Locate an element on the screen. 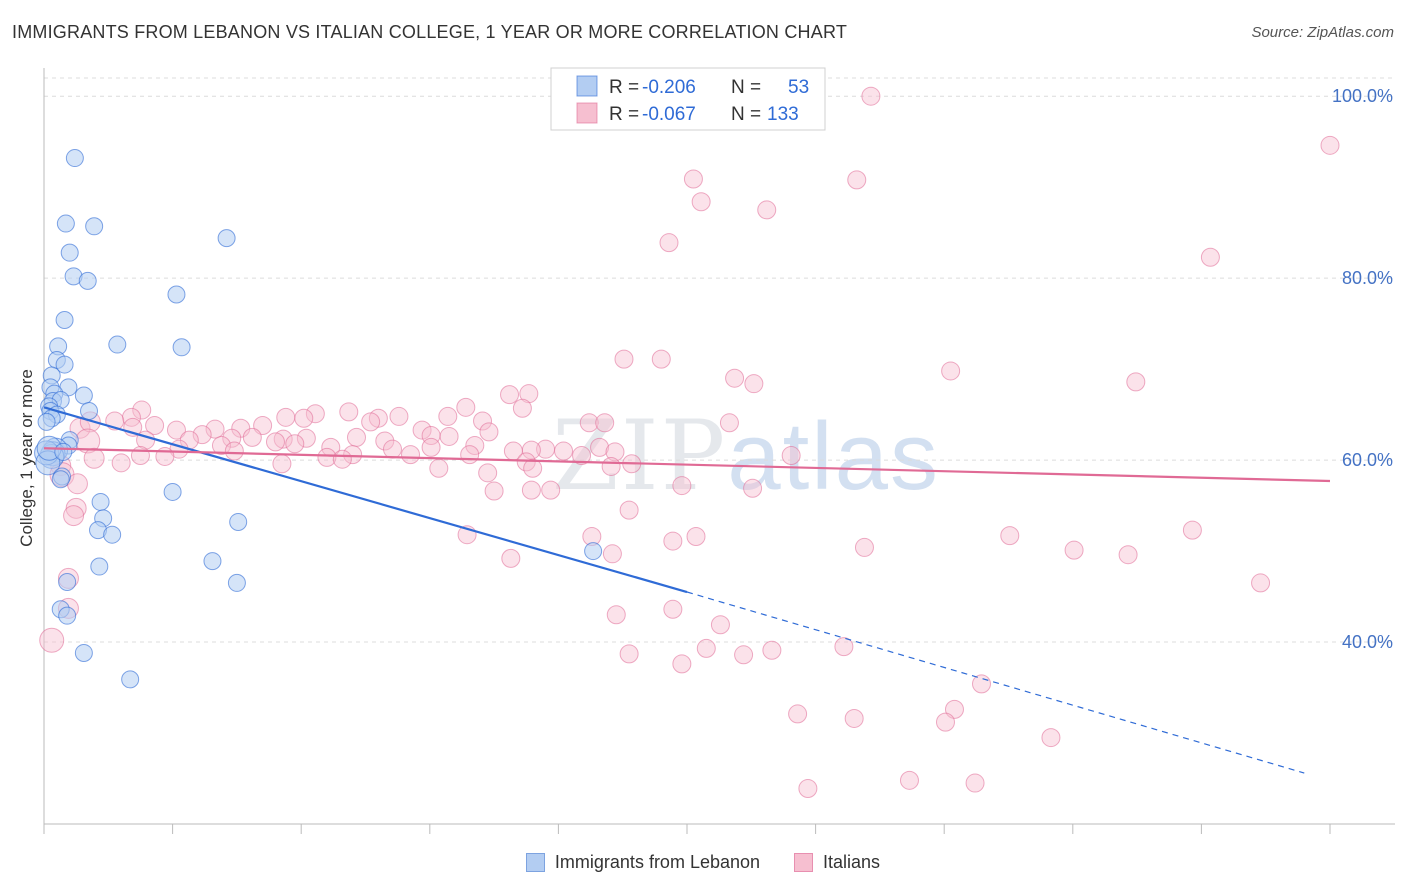 The height and width of the screenshot is (892, 1406). tick-labels: 40.0%60.0%80.0%100.0%0.0%100.0% is located at coordinates (1362, 369).